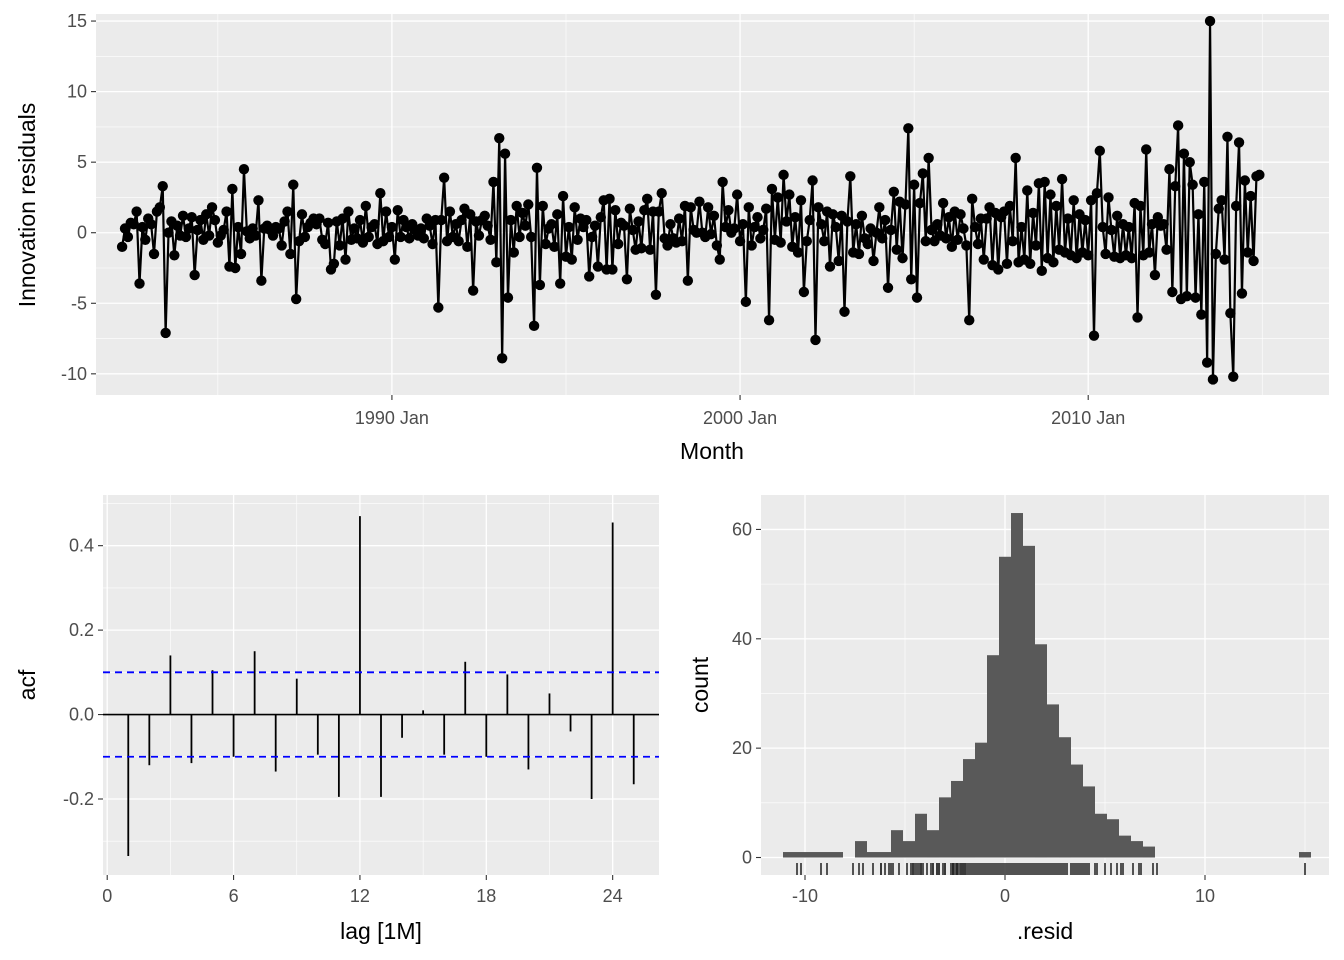 This screenshot has height=960, width=1344. I want to click on residuals-y-tick-label: -10, so click(74, 374).